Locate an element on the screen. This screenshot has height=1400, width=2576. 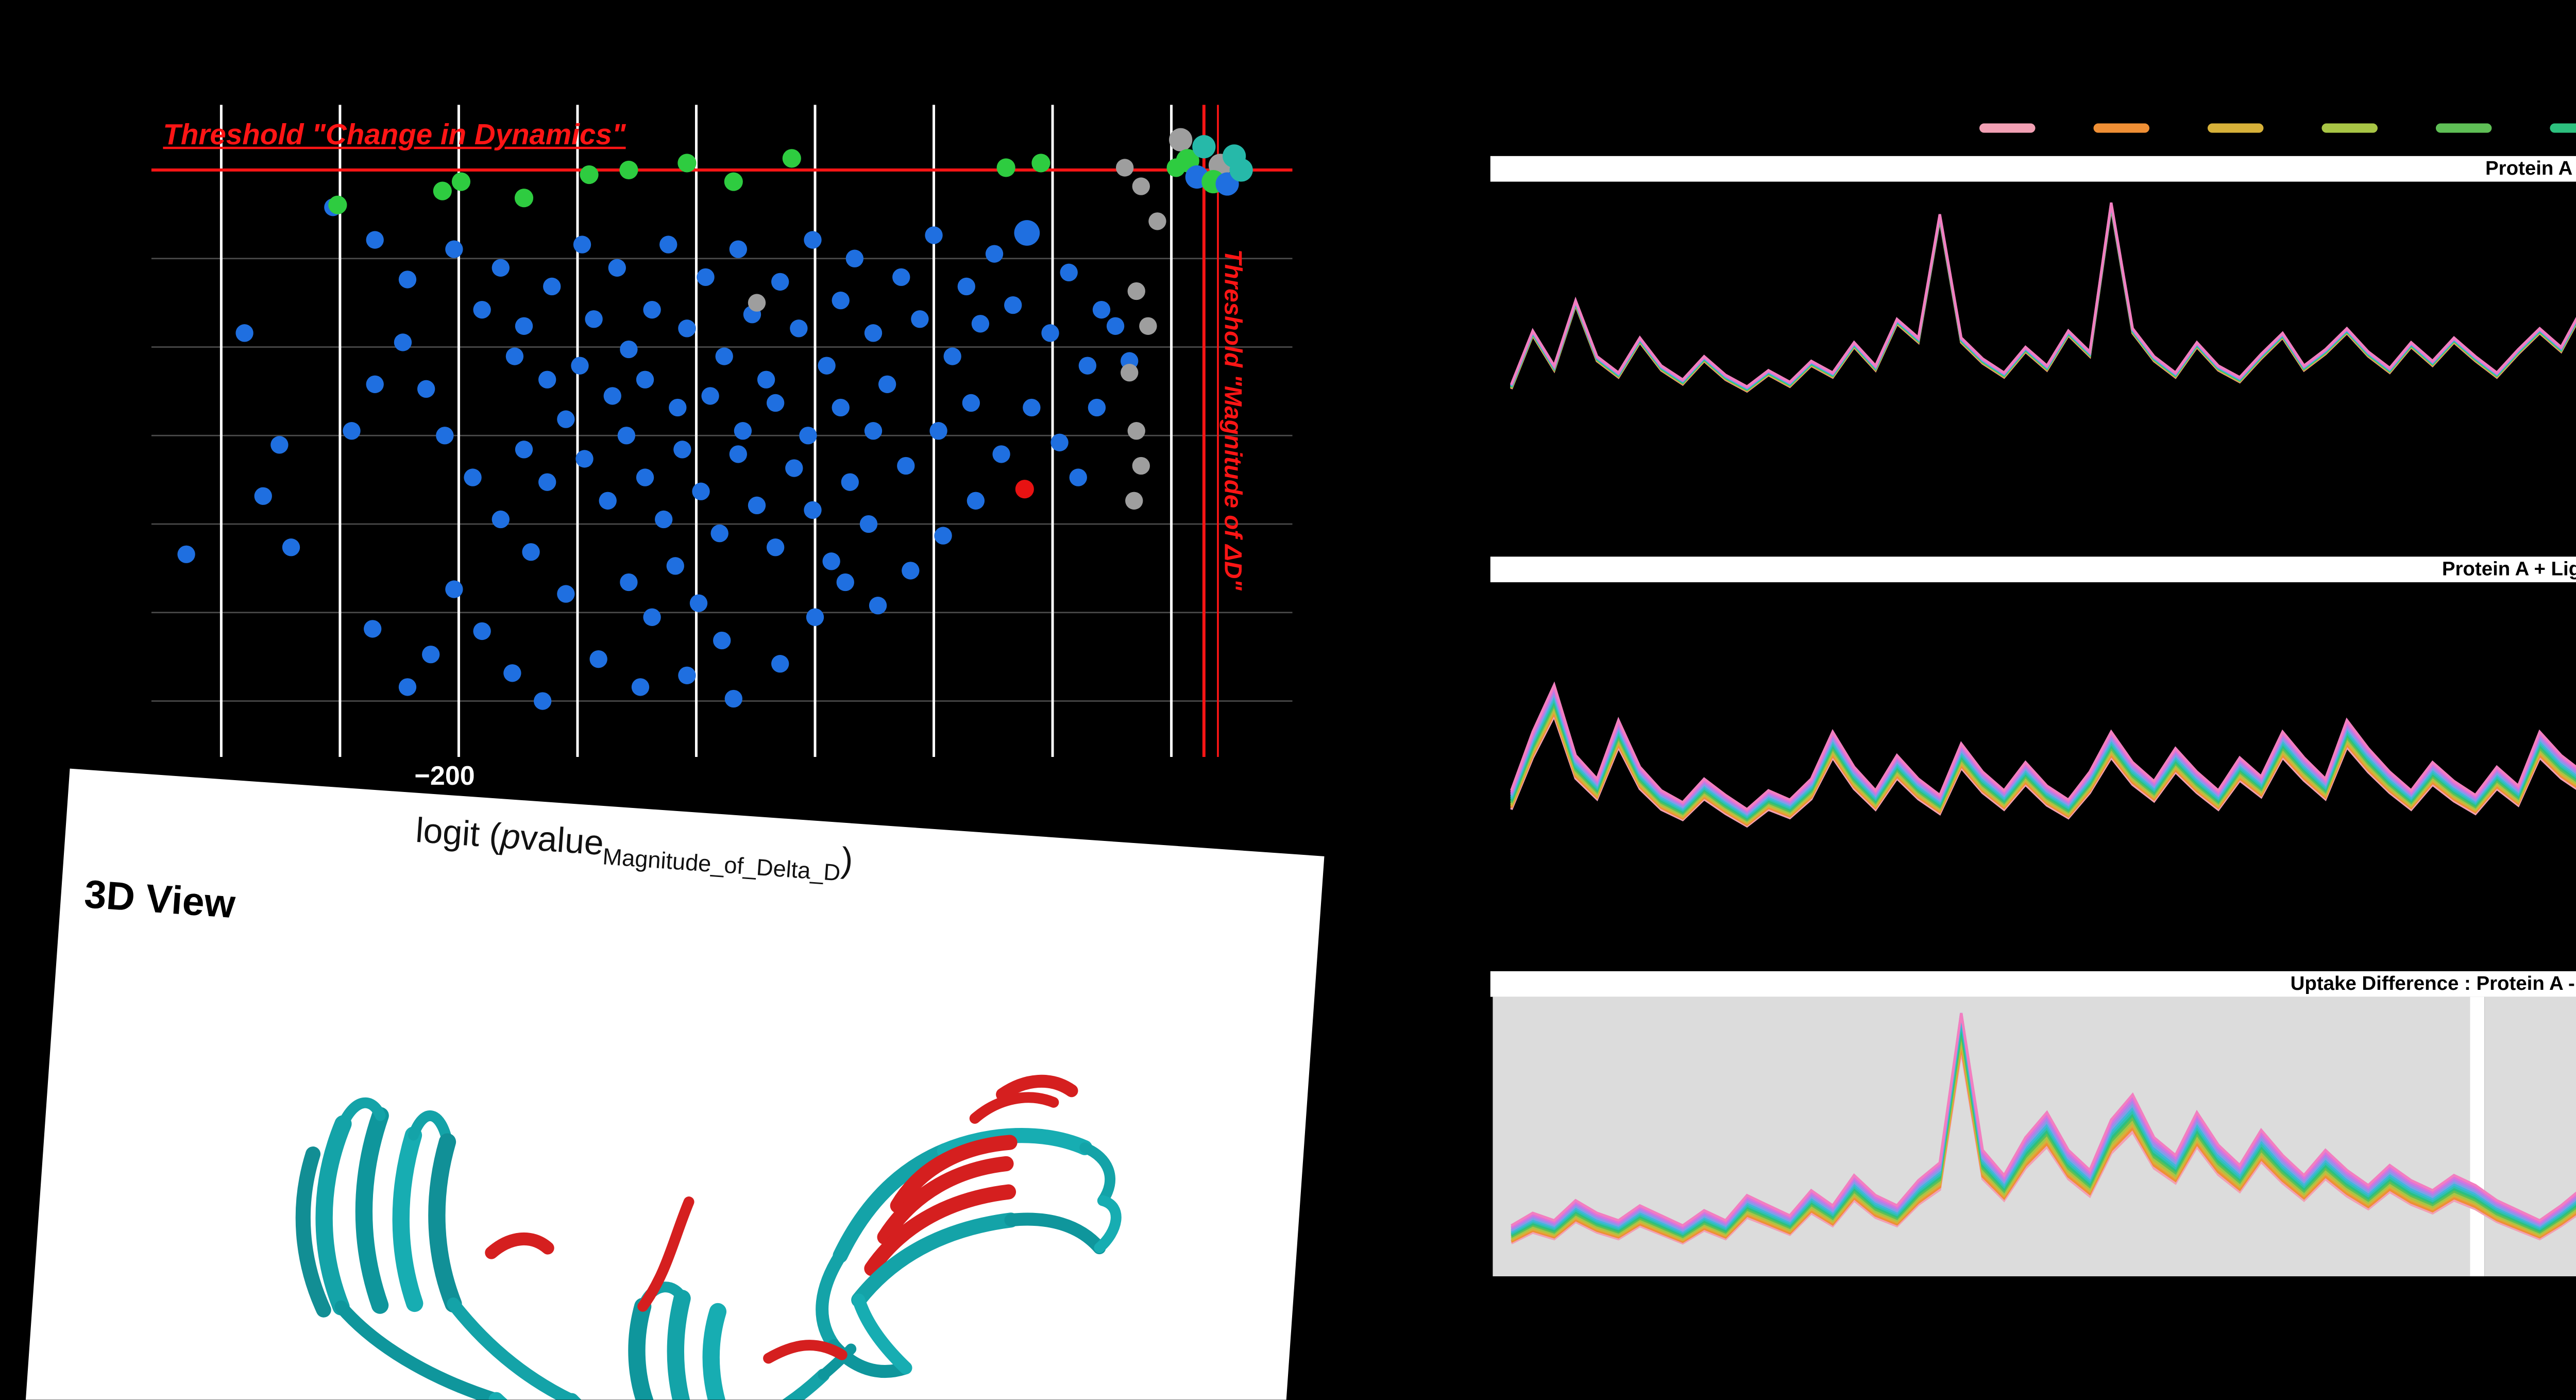
uptake-chart-protein-a-ligand is located at coordinates (2034, 768).